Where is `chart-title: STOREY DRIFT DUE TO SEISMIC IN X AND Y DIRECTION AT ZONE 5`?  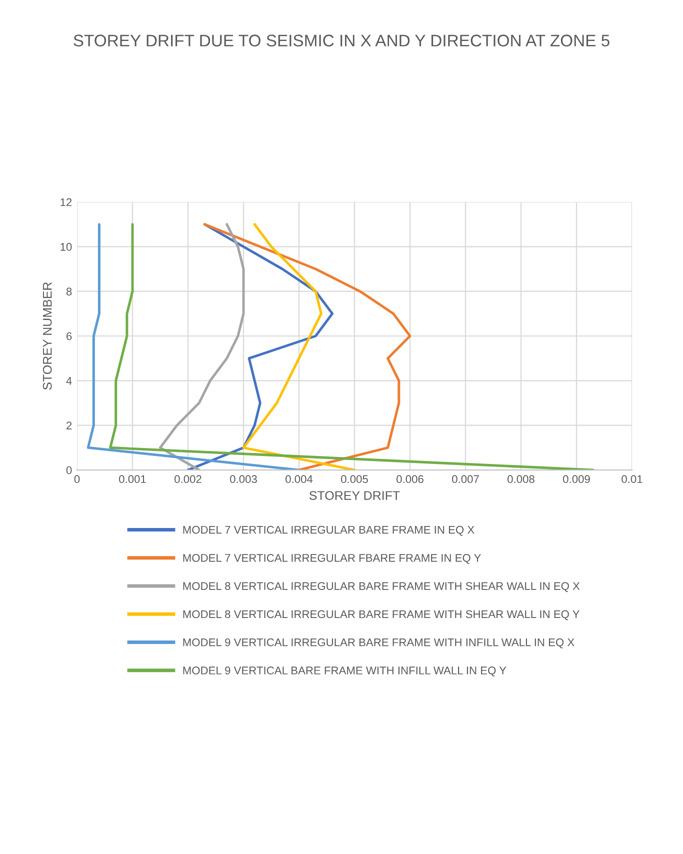 chart-title: STOREY DRIFT DUE TO SEISMIC IN X AND Y DIRECTION AT ZONE 5 is located at coordinates (342, 40).